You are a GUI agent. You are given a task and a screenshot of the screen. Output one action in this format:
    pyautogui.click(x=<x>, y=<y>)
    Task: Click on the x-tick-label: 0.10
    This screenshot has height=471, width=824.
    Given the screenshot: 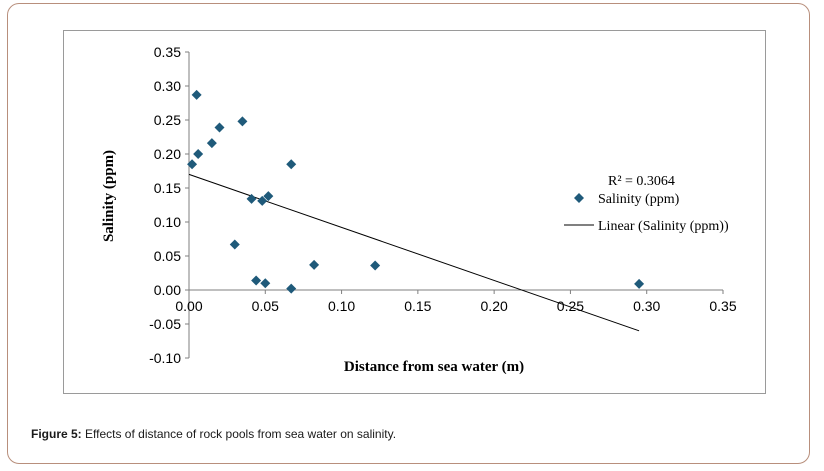 What is the action you would take?
    pyautogui.click(x=341, y=306)
    